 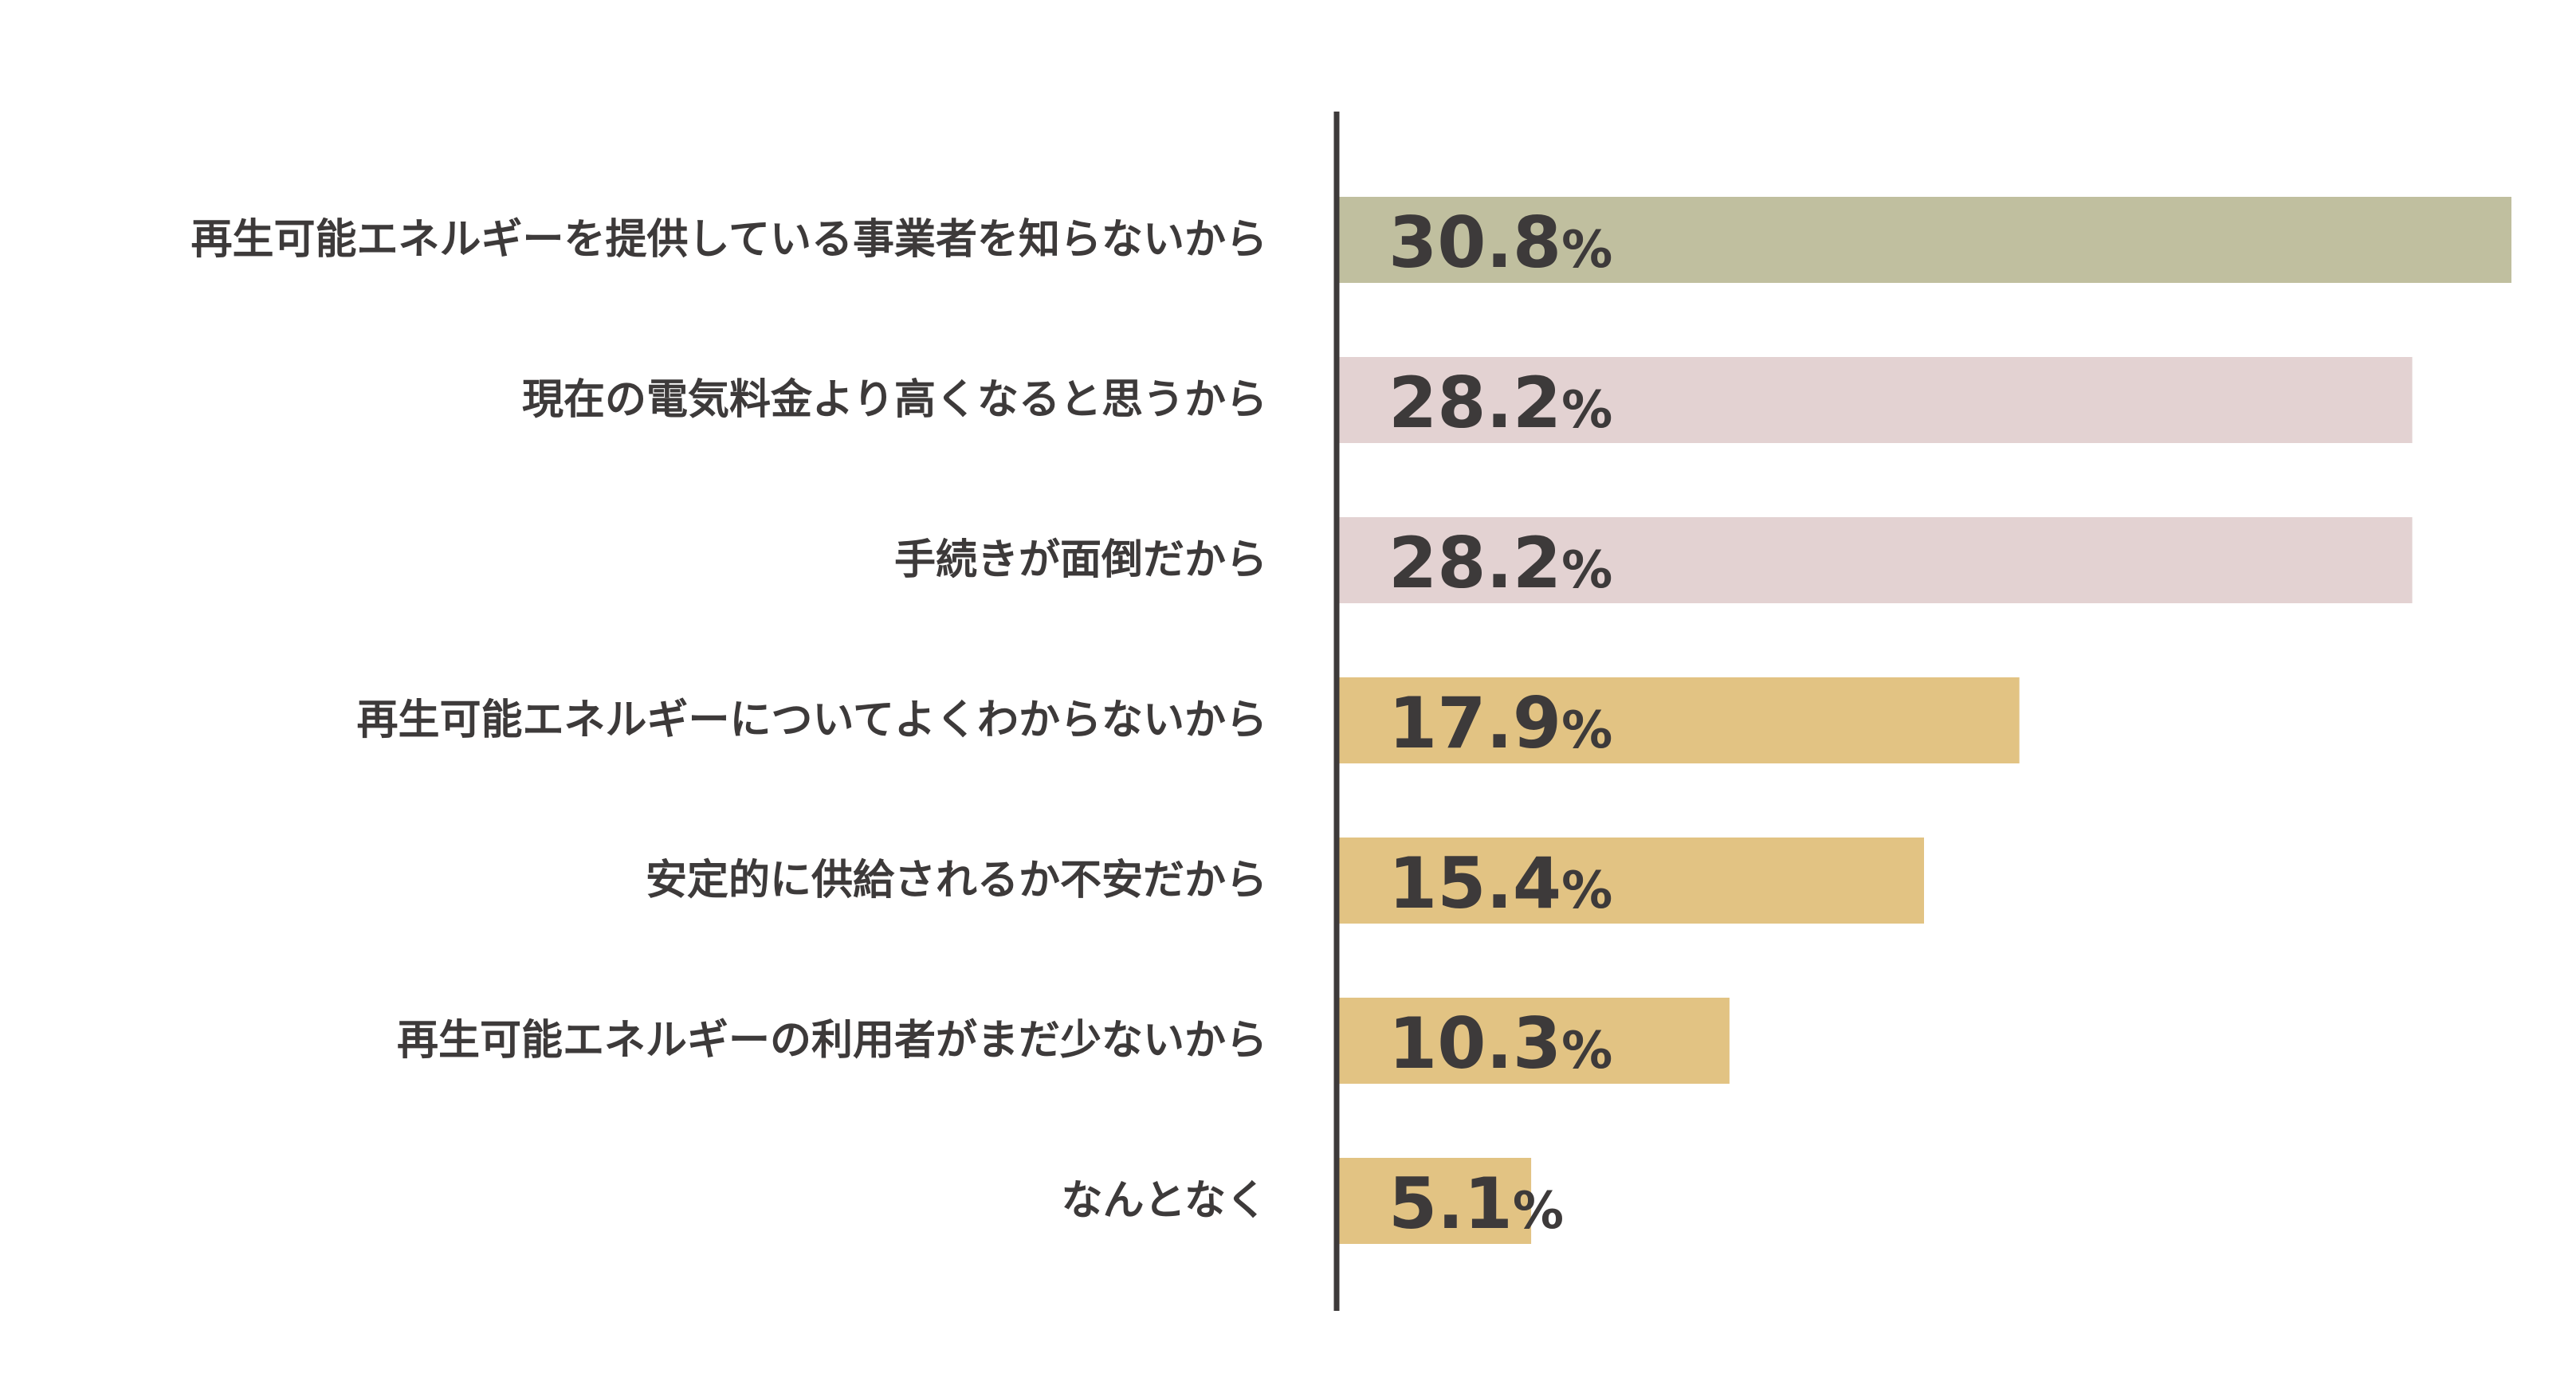 I want to click on value-number: 10.3, so click(x=1474, y=1043).